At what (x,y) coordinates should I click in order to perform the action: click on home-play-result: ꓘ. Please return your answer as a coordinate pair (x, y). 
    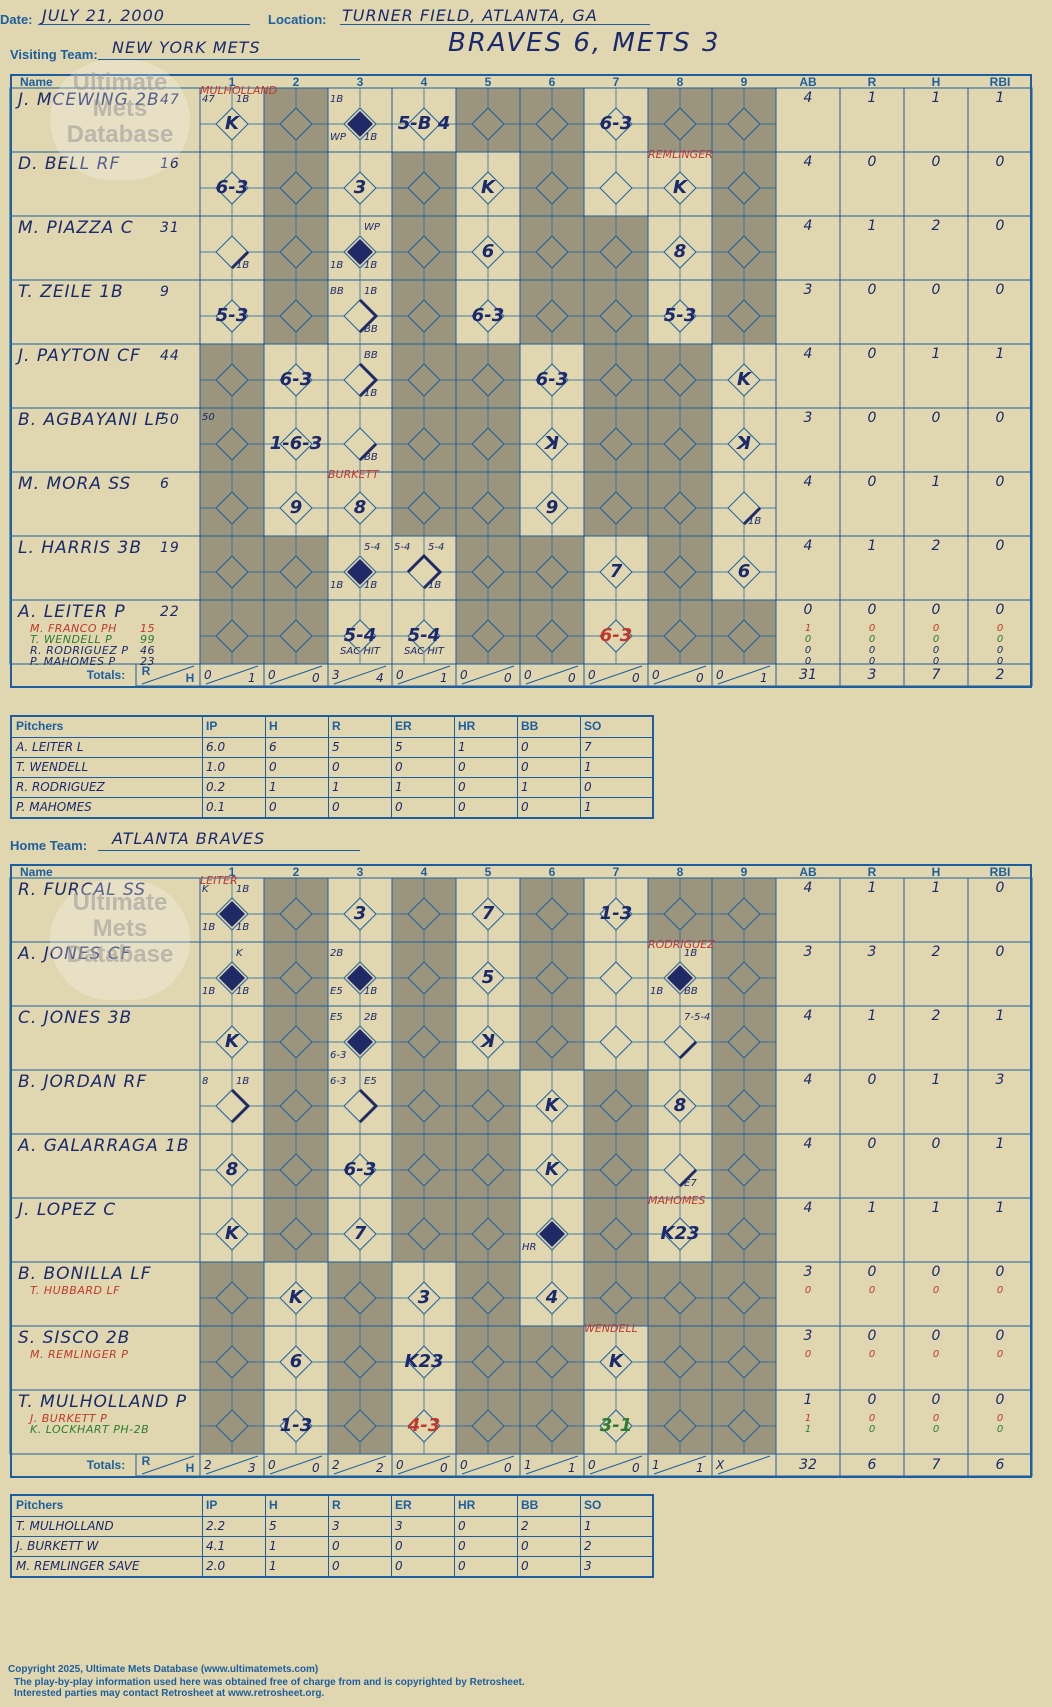
    Looking at the image, I should click on (488, 1041).